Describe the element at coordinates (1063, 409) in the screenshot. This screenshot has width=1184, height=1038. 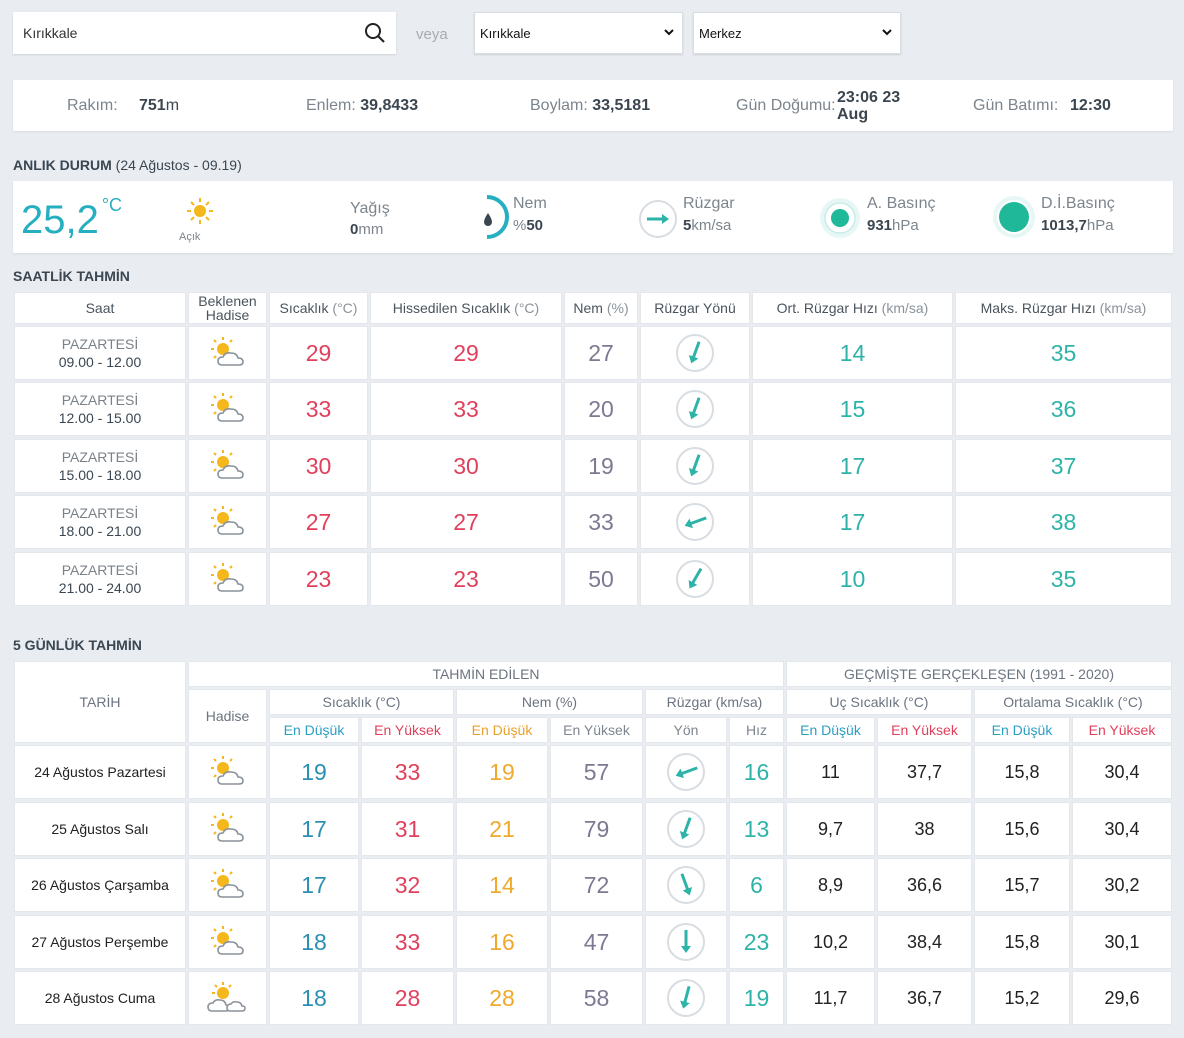
I see `hourly-row-wind-max: 36` at that location.